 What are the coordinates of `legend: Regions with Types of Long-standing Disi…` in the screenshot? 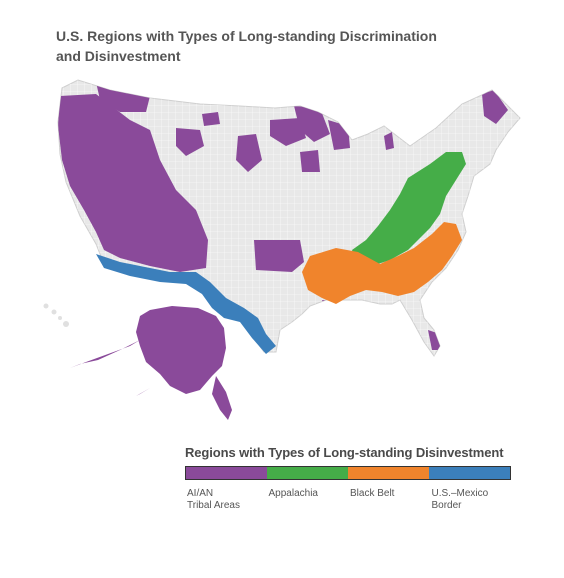 It's located at (348, 478).